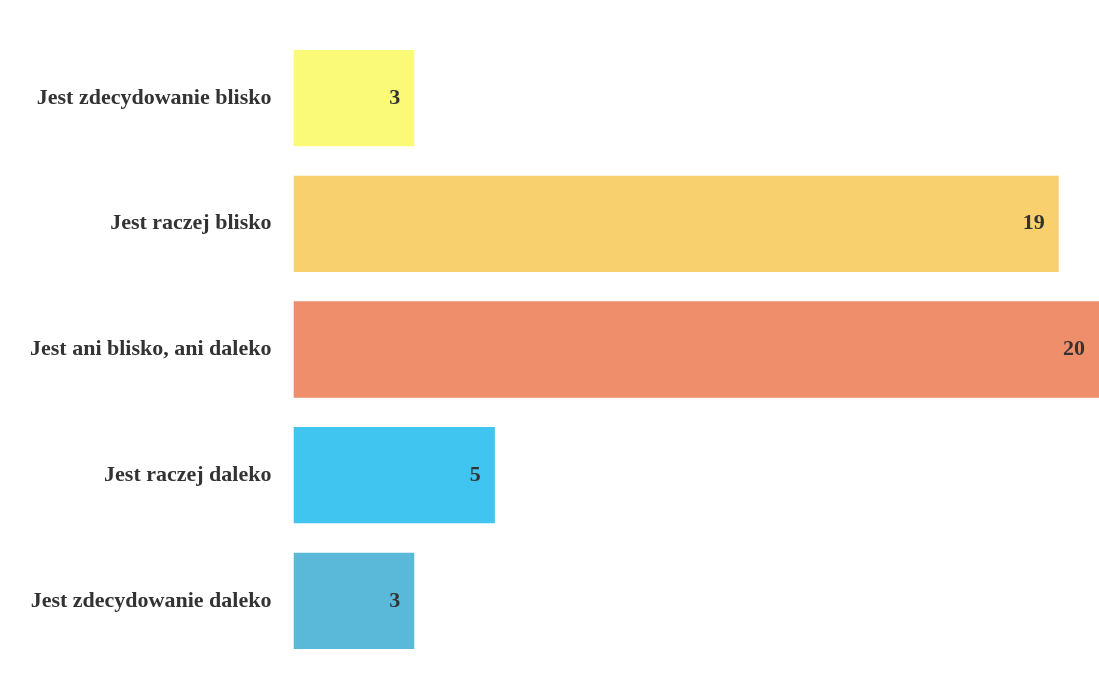 Image resolution: width=1099 pixels, height=699 pixels. What do you see at coordinates (154, 96) in the screenshot?
I see `y-tick-label: Jest zdecydowanie blisko` at bounding box center [154, 96].